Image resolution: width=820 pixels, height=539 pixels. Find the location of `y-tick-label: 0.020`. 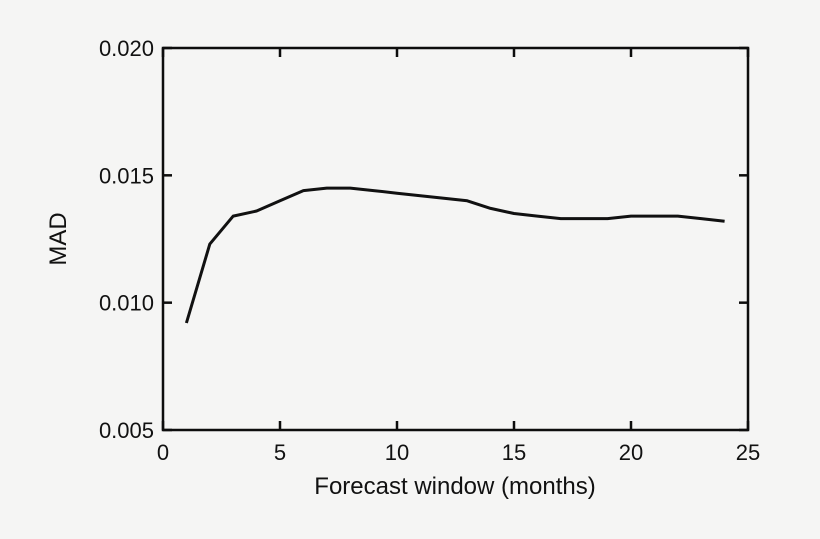

y-tick-label: 0.020 is located at coordinates (126, 48).